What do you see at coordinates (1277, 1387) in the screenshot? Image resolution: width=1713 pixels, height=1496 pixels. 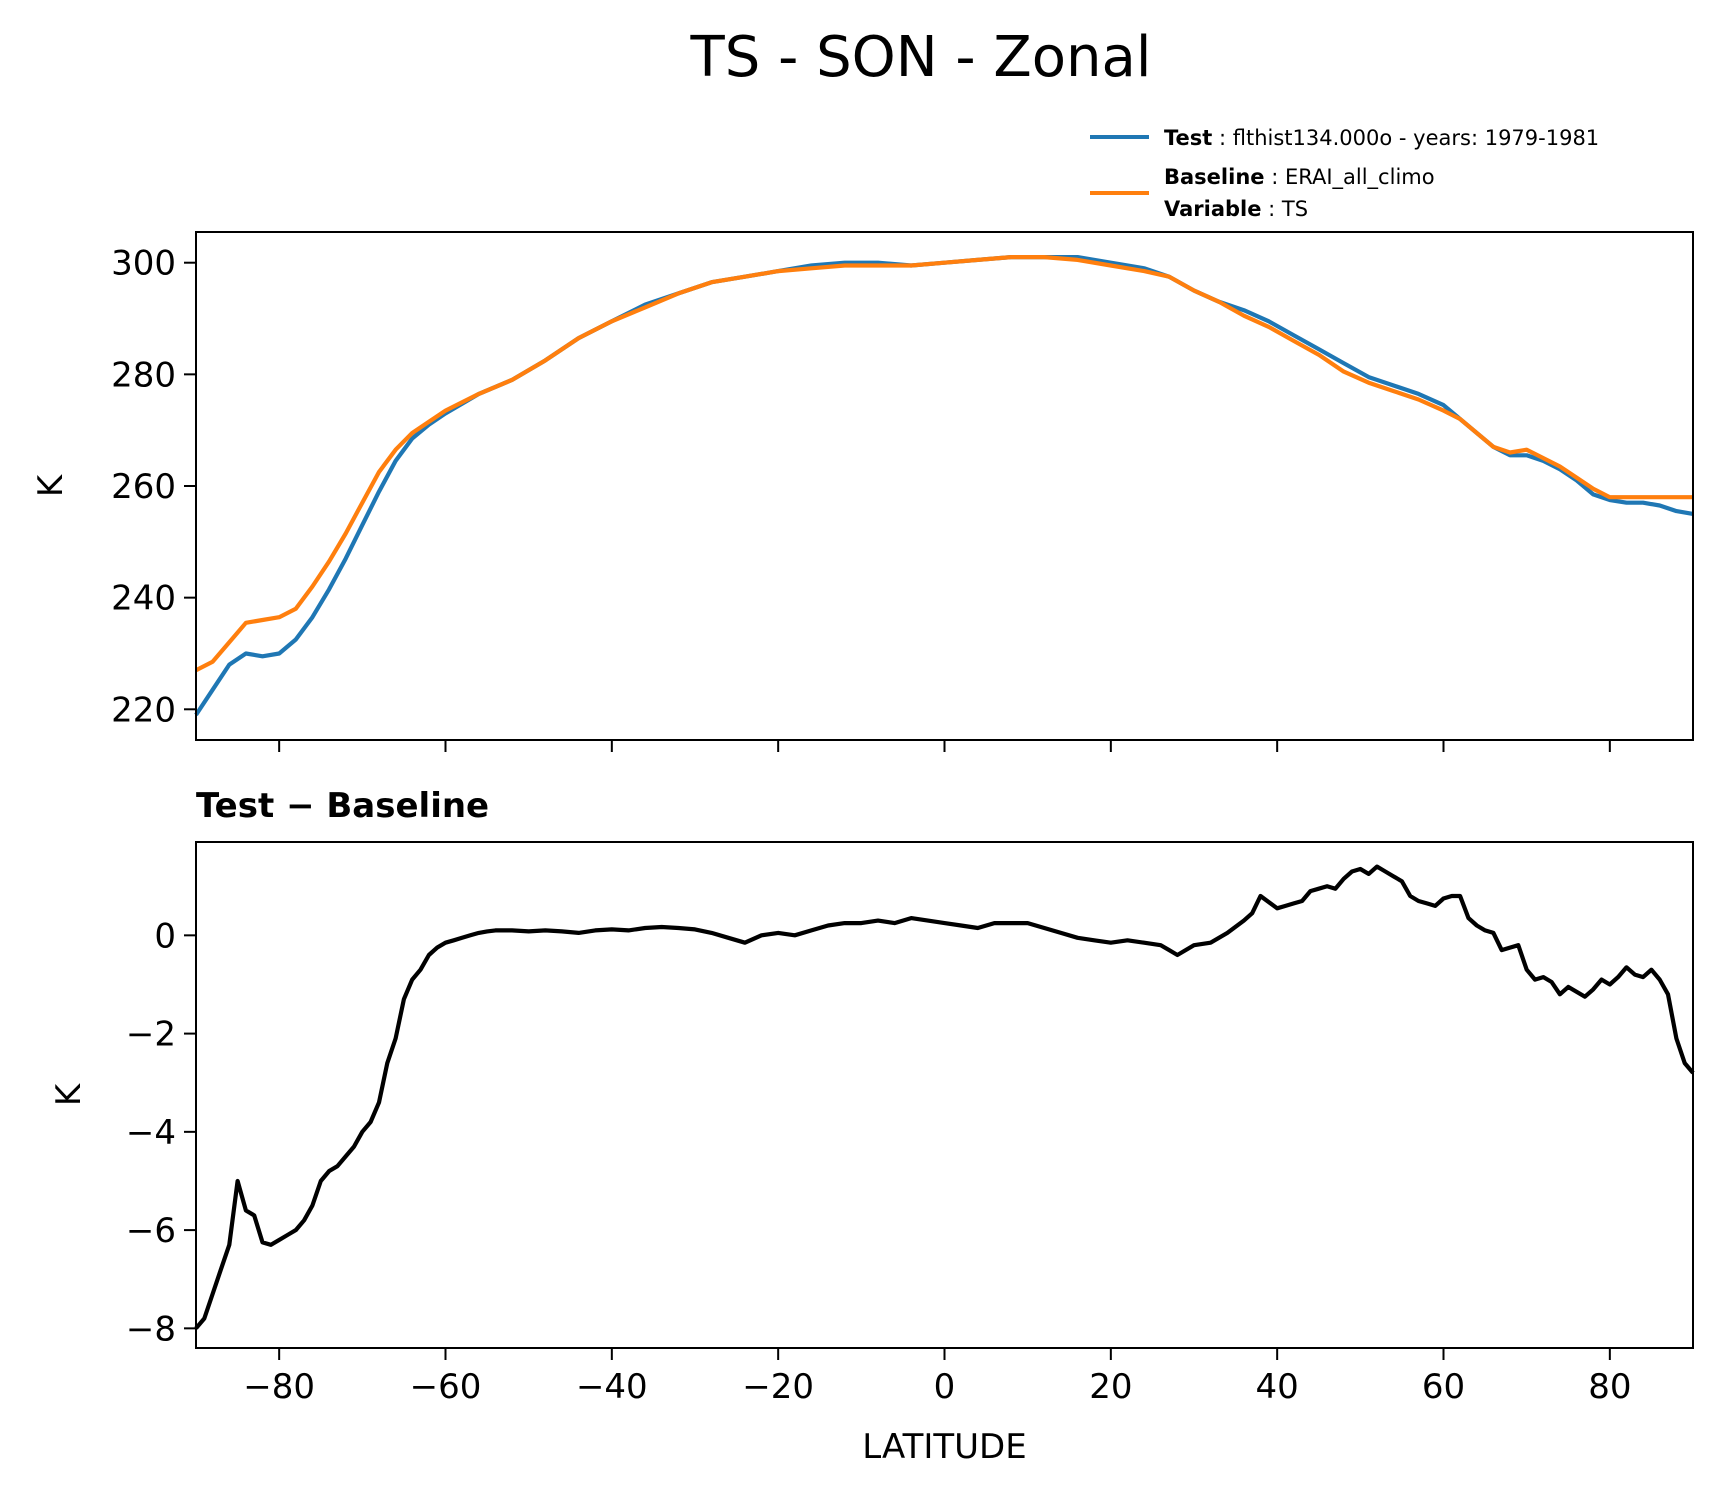 I see `x-tick-label: 40` at bounding box center [1277, 1387].